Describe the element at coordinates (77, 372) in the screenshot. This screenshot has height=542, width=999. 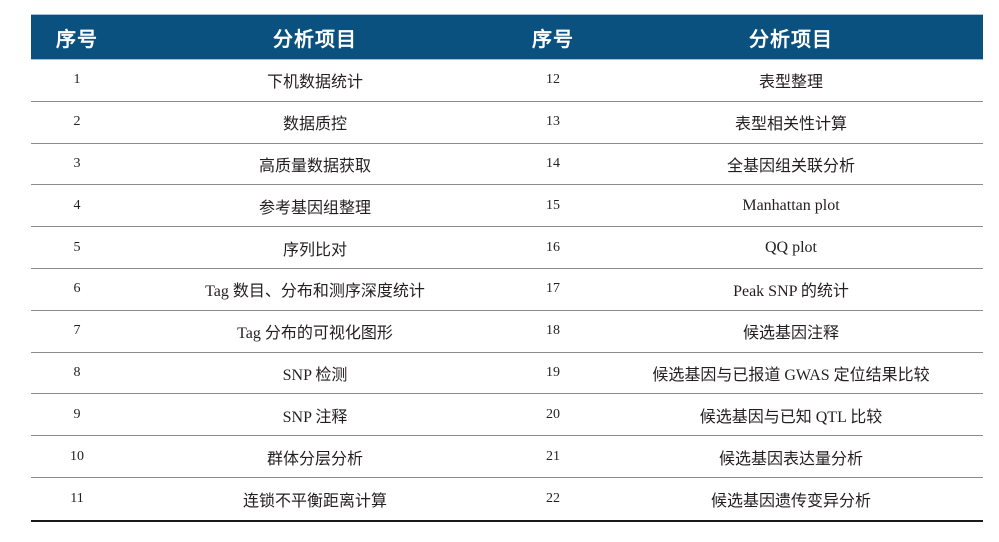
I see `cell-left-index: 8` at that location.